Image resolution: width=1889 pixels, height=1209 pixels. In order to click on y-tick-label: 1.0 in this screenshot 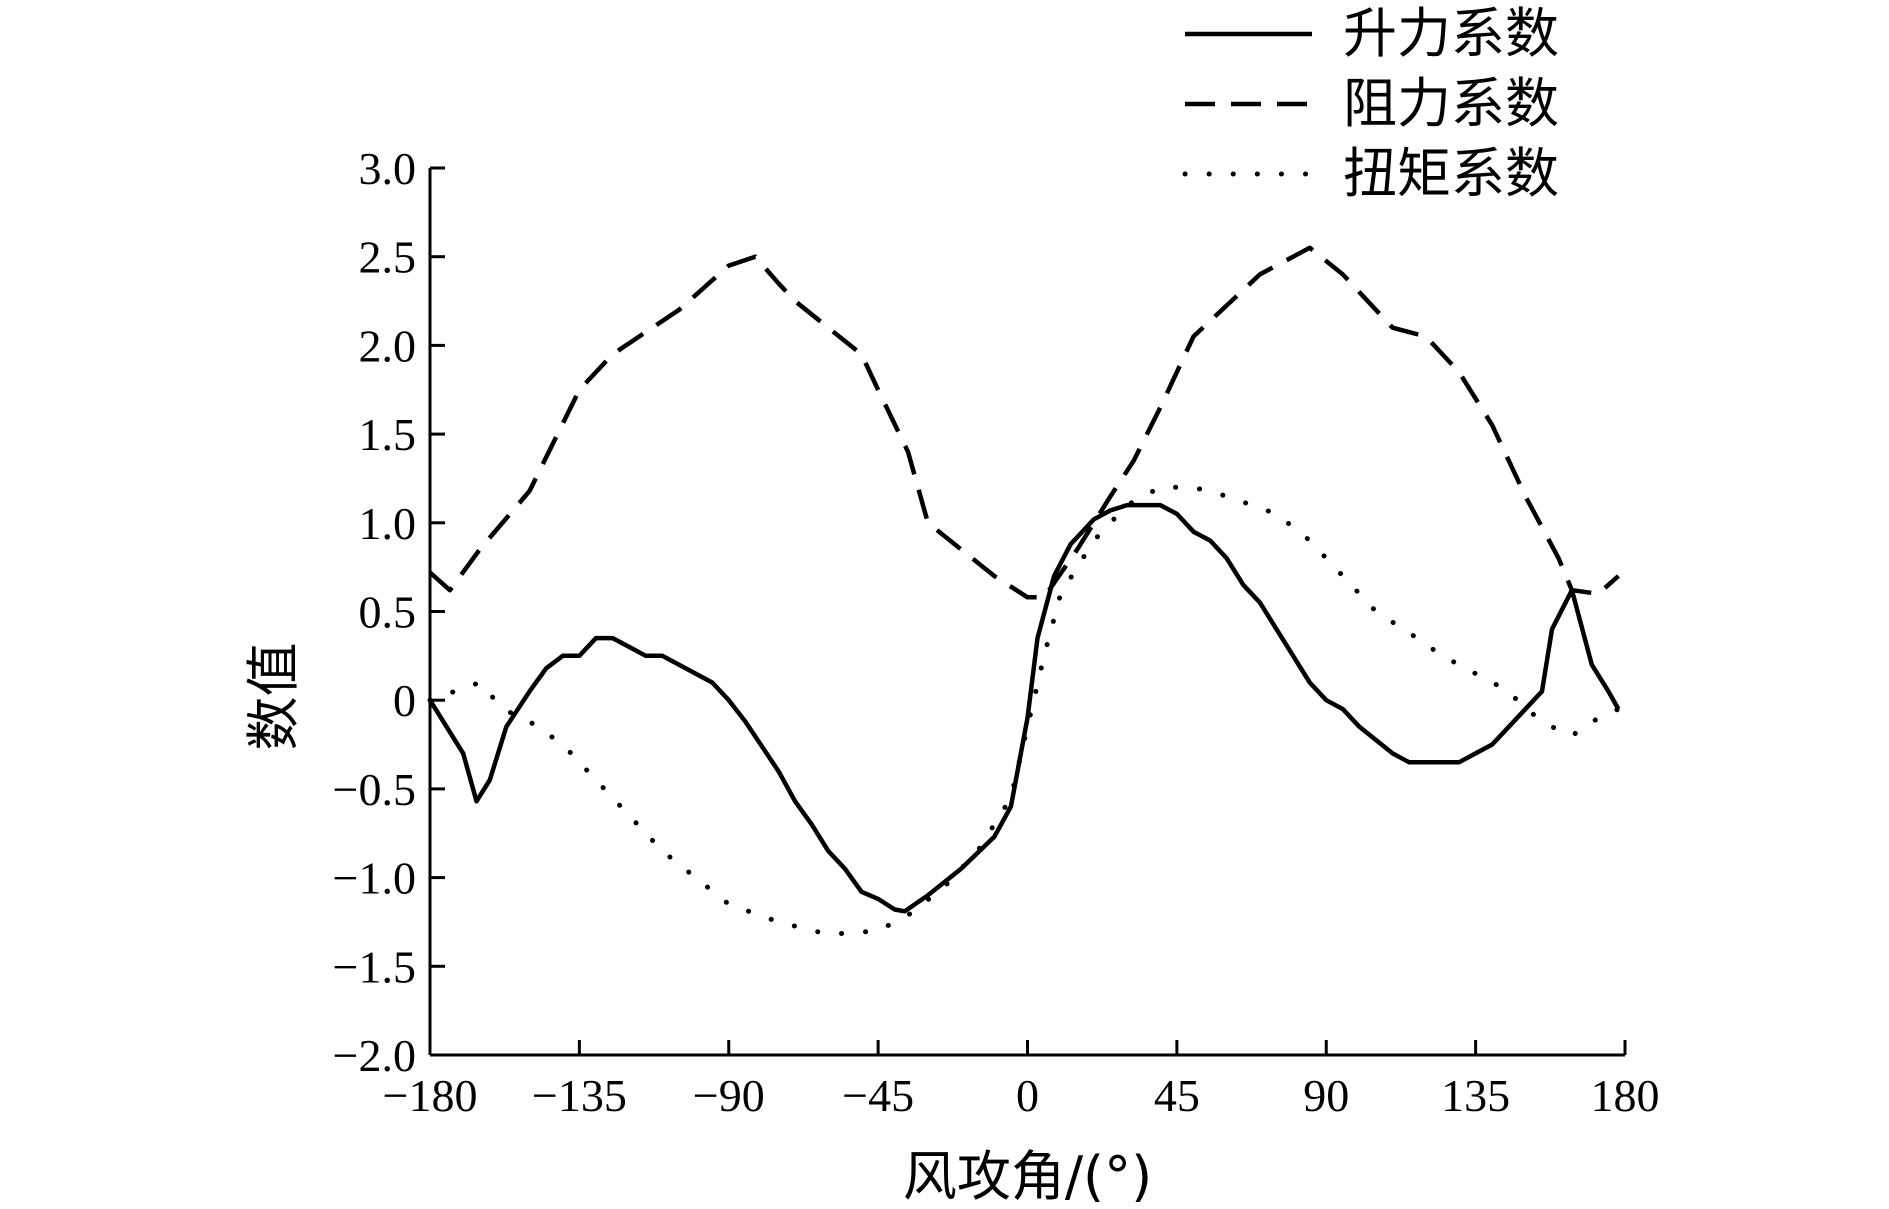, I will do `click(388, 523)`.